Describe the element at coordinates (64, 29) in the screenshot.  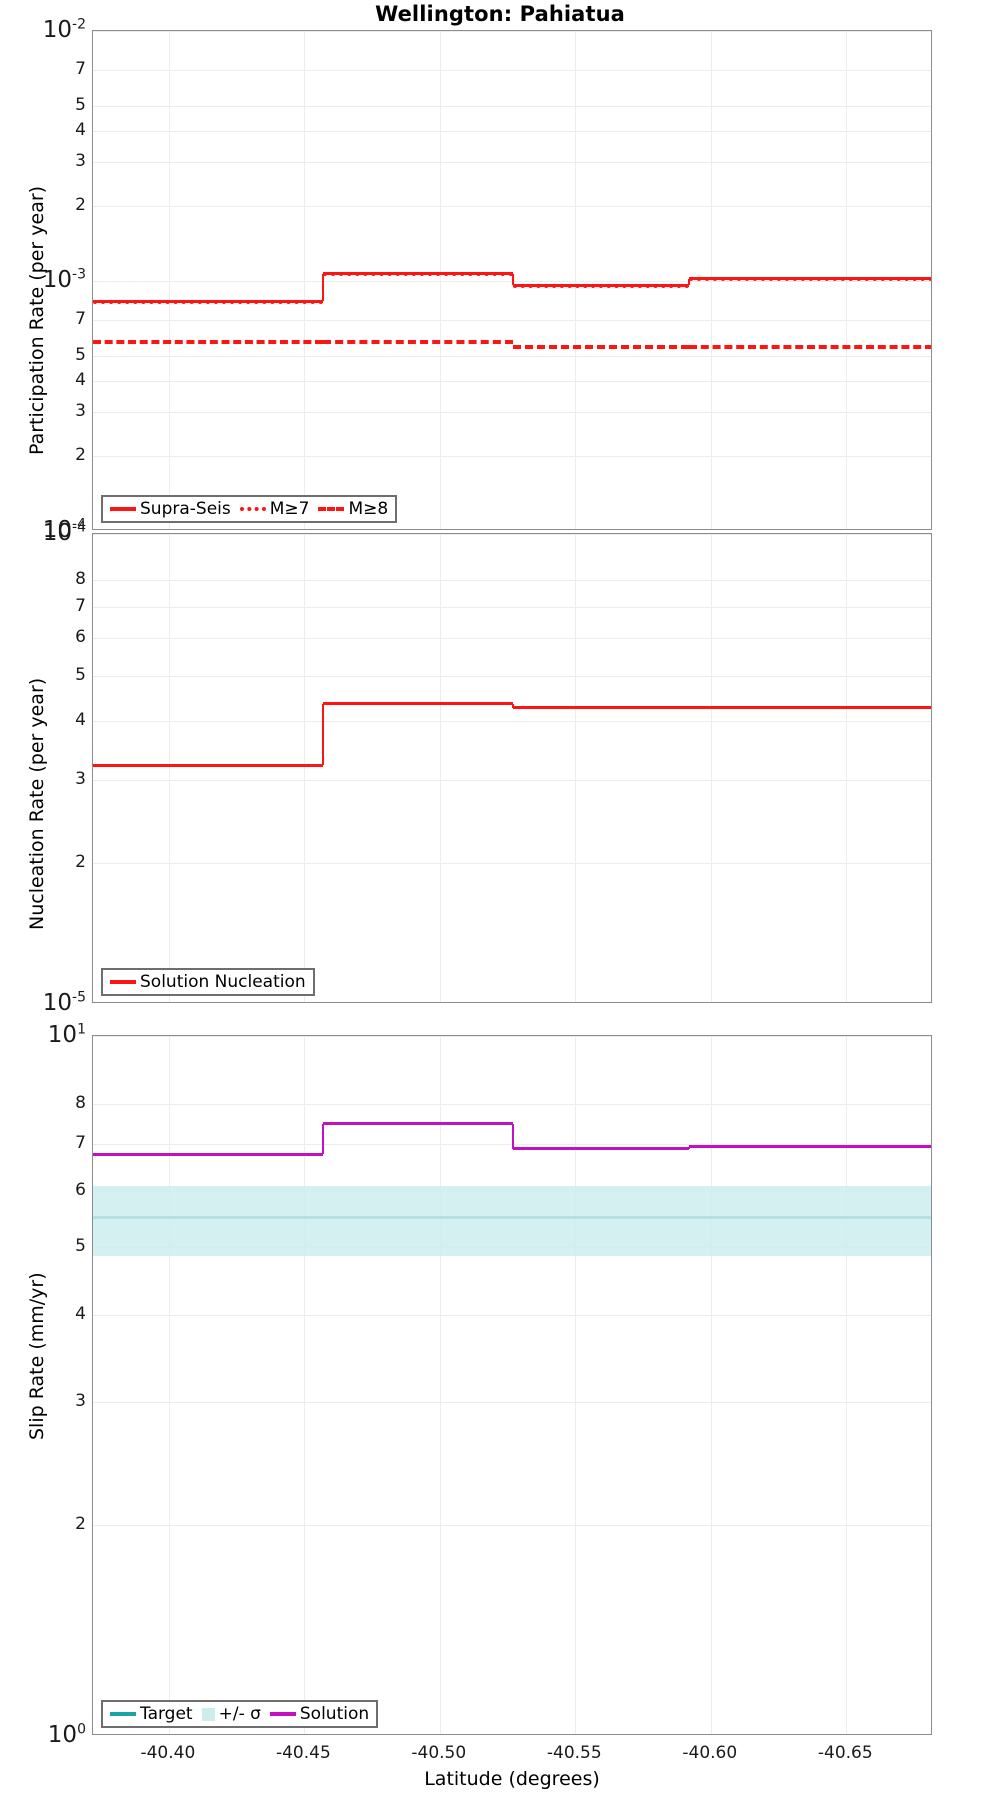
I see `ytick-major-label: 10⁻²` at that location.